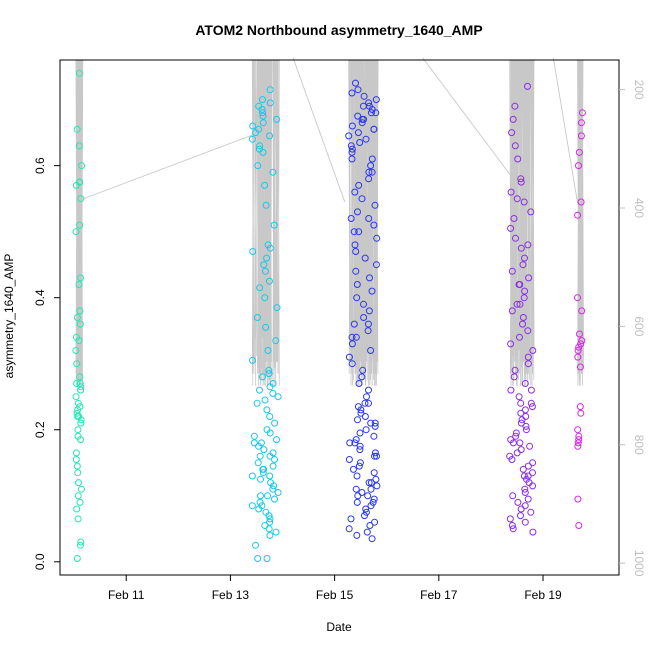  Describe the element at coordinates (40, 429) in the screenshot. I see `y-tick-label: 0.2` at that location.